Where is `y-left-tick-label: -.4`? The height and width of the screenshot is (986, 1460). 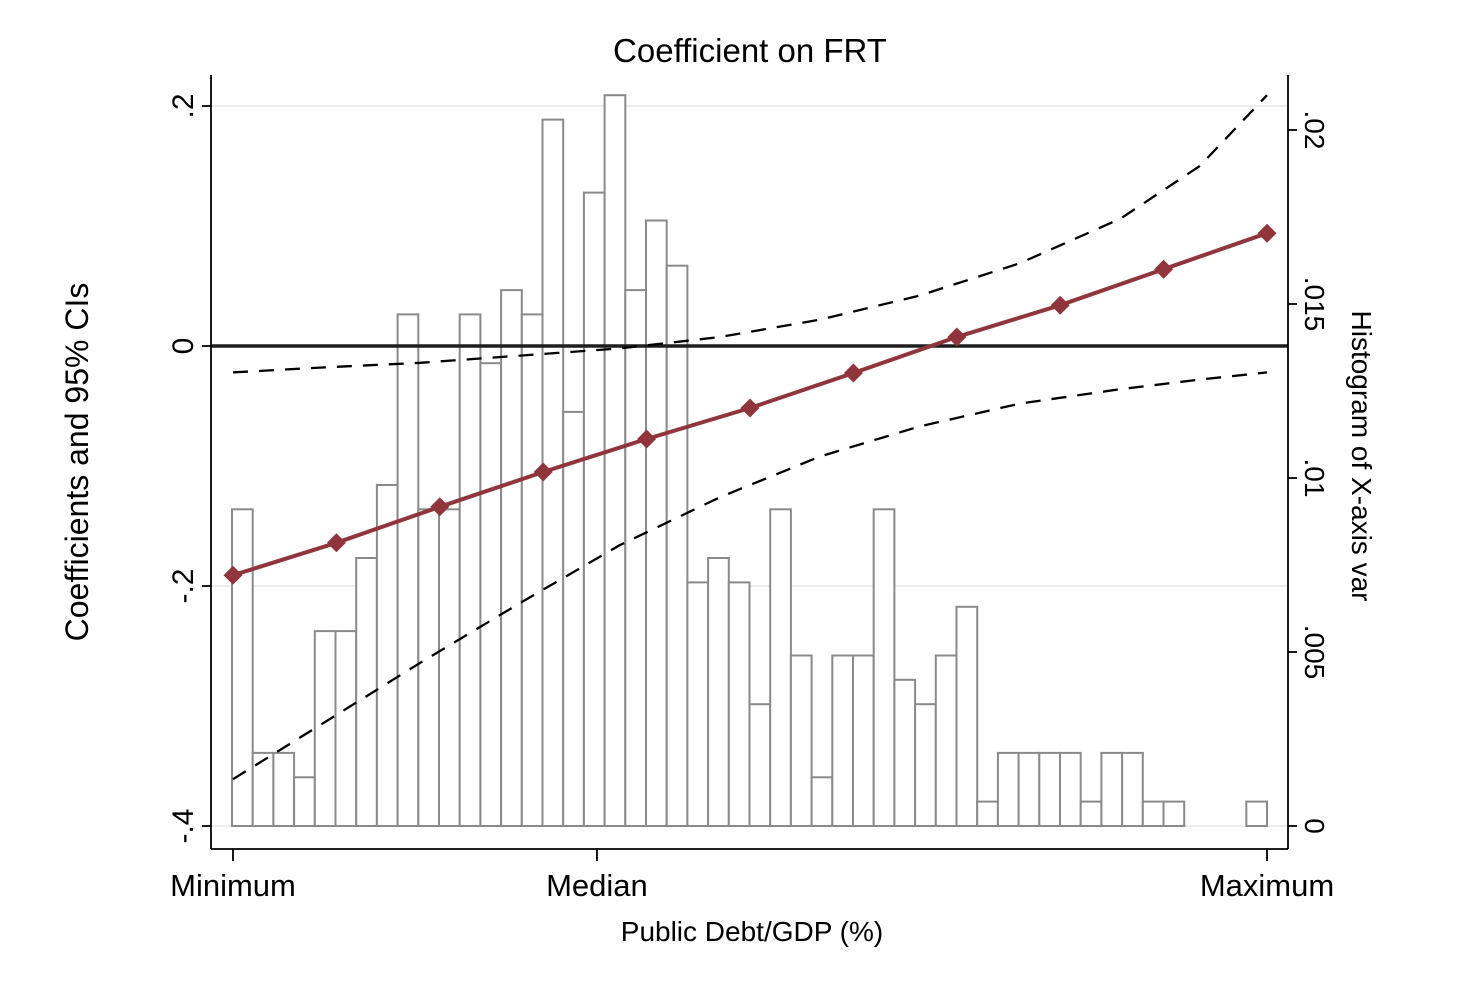
y-left-tick-label: -.4 is located at coordinates (183, 825).